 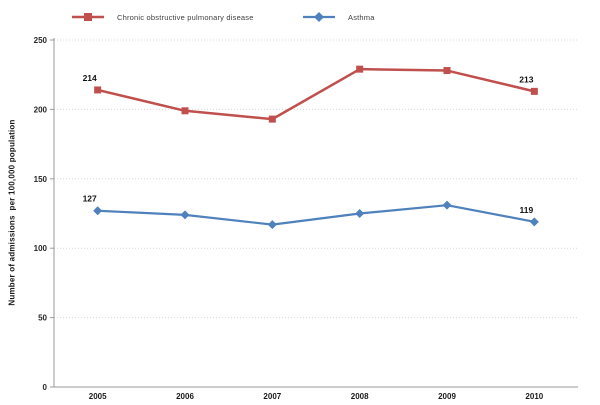 I want to click on y-tick-label: 250, so click(x=41, y=40).